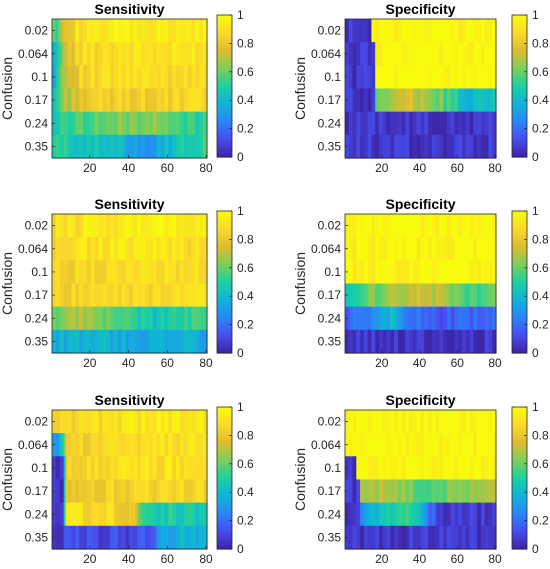 The height and width of the screenshot is (569, 550). I want to click on y-tick-label: 0.35, so click(37, 341).